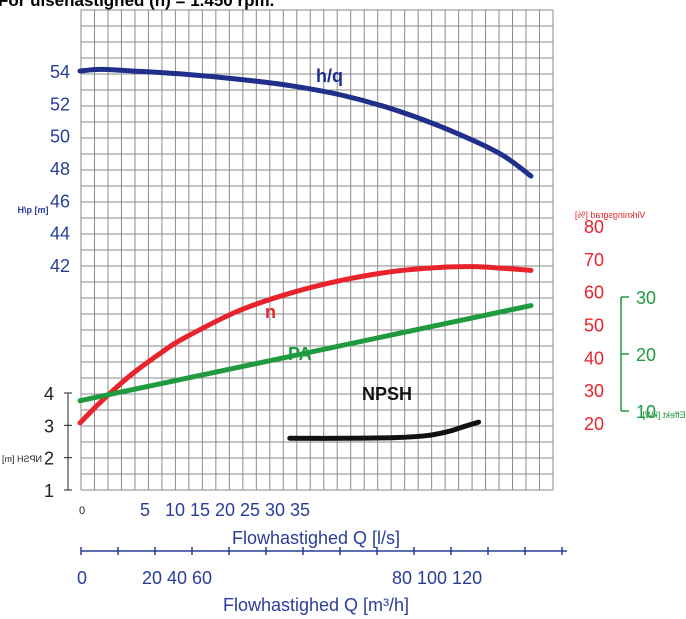 Image resolution: width=686 pixels, height=619 pixels. Describe the element at coordinates (300, 510) in the screenshot. I see `flow-ls-tick-label: 35` at that location.